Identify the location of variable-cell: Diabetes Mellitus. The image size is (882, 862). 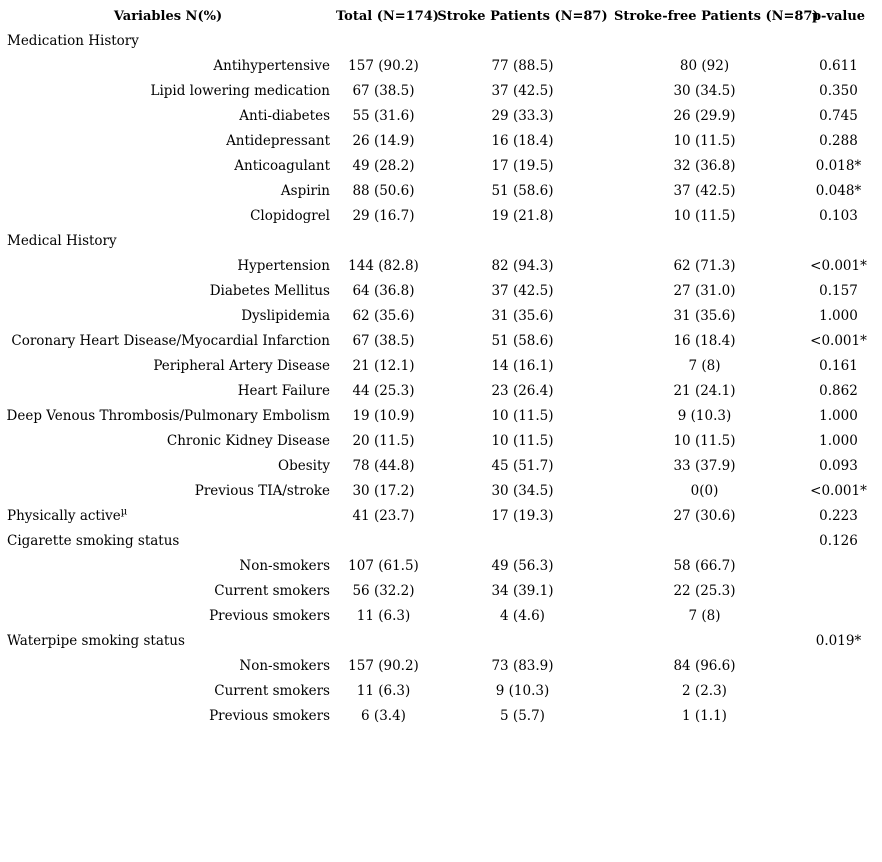
(269, 291).